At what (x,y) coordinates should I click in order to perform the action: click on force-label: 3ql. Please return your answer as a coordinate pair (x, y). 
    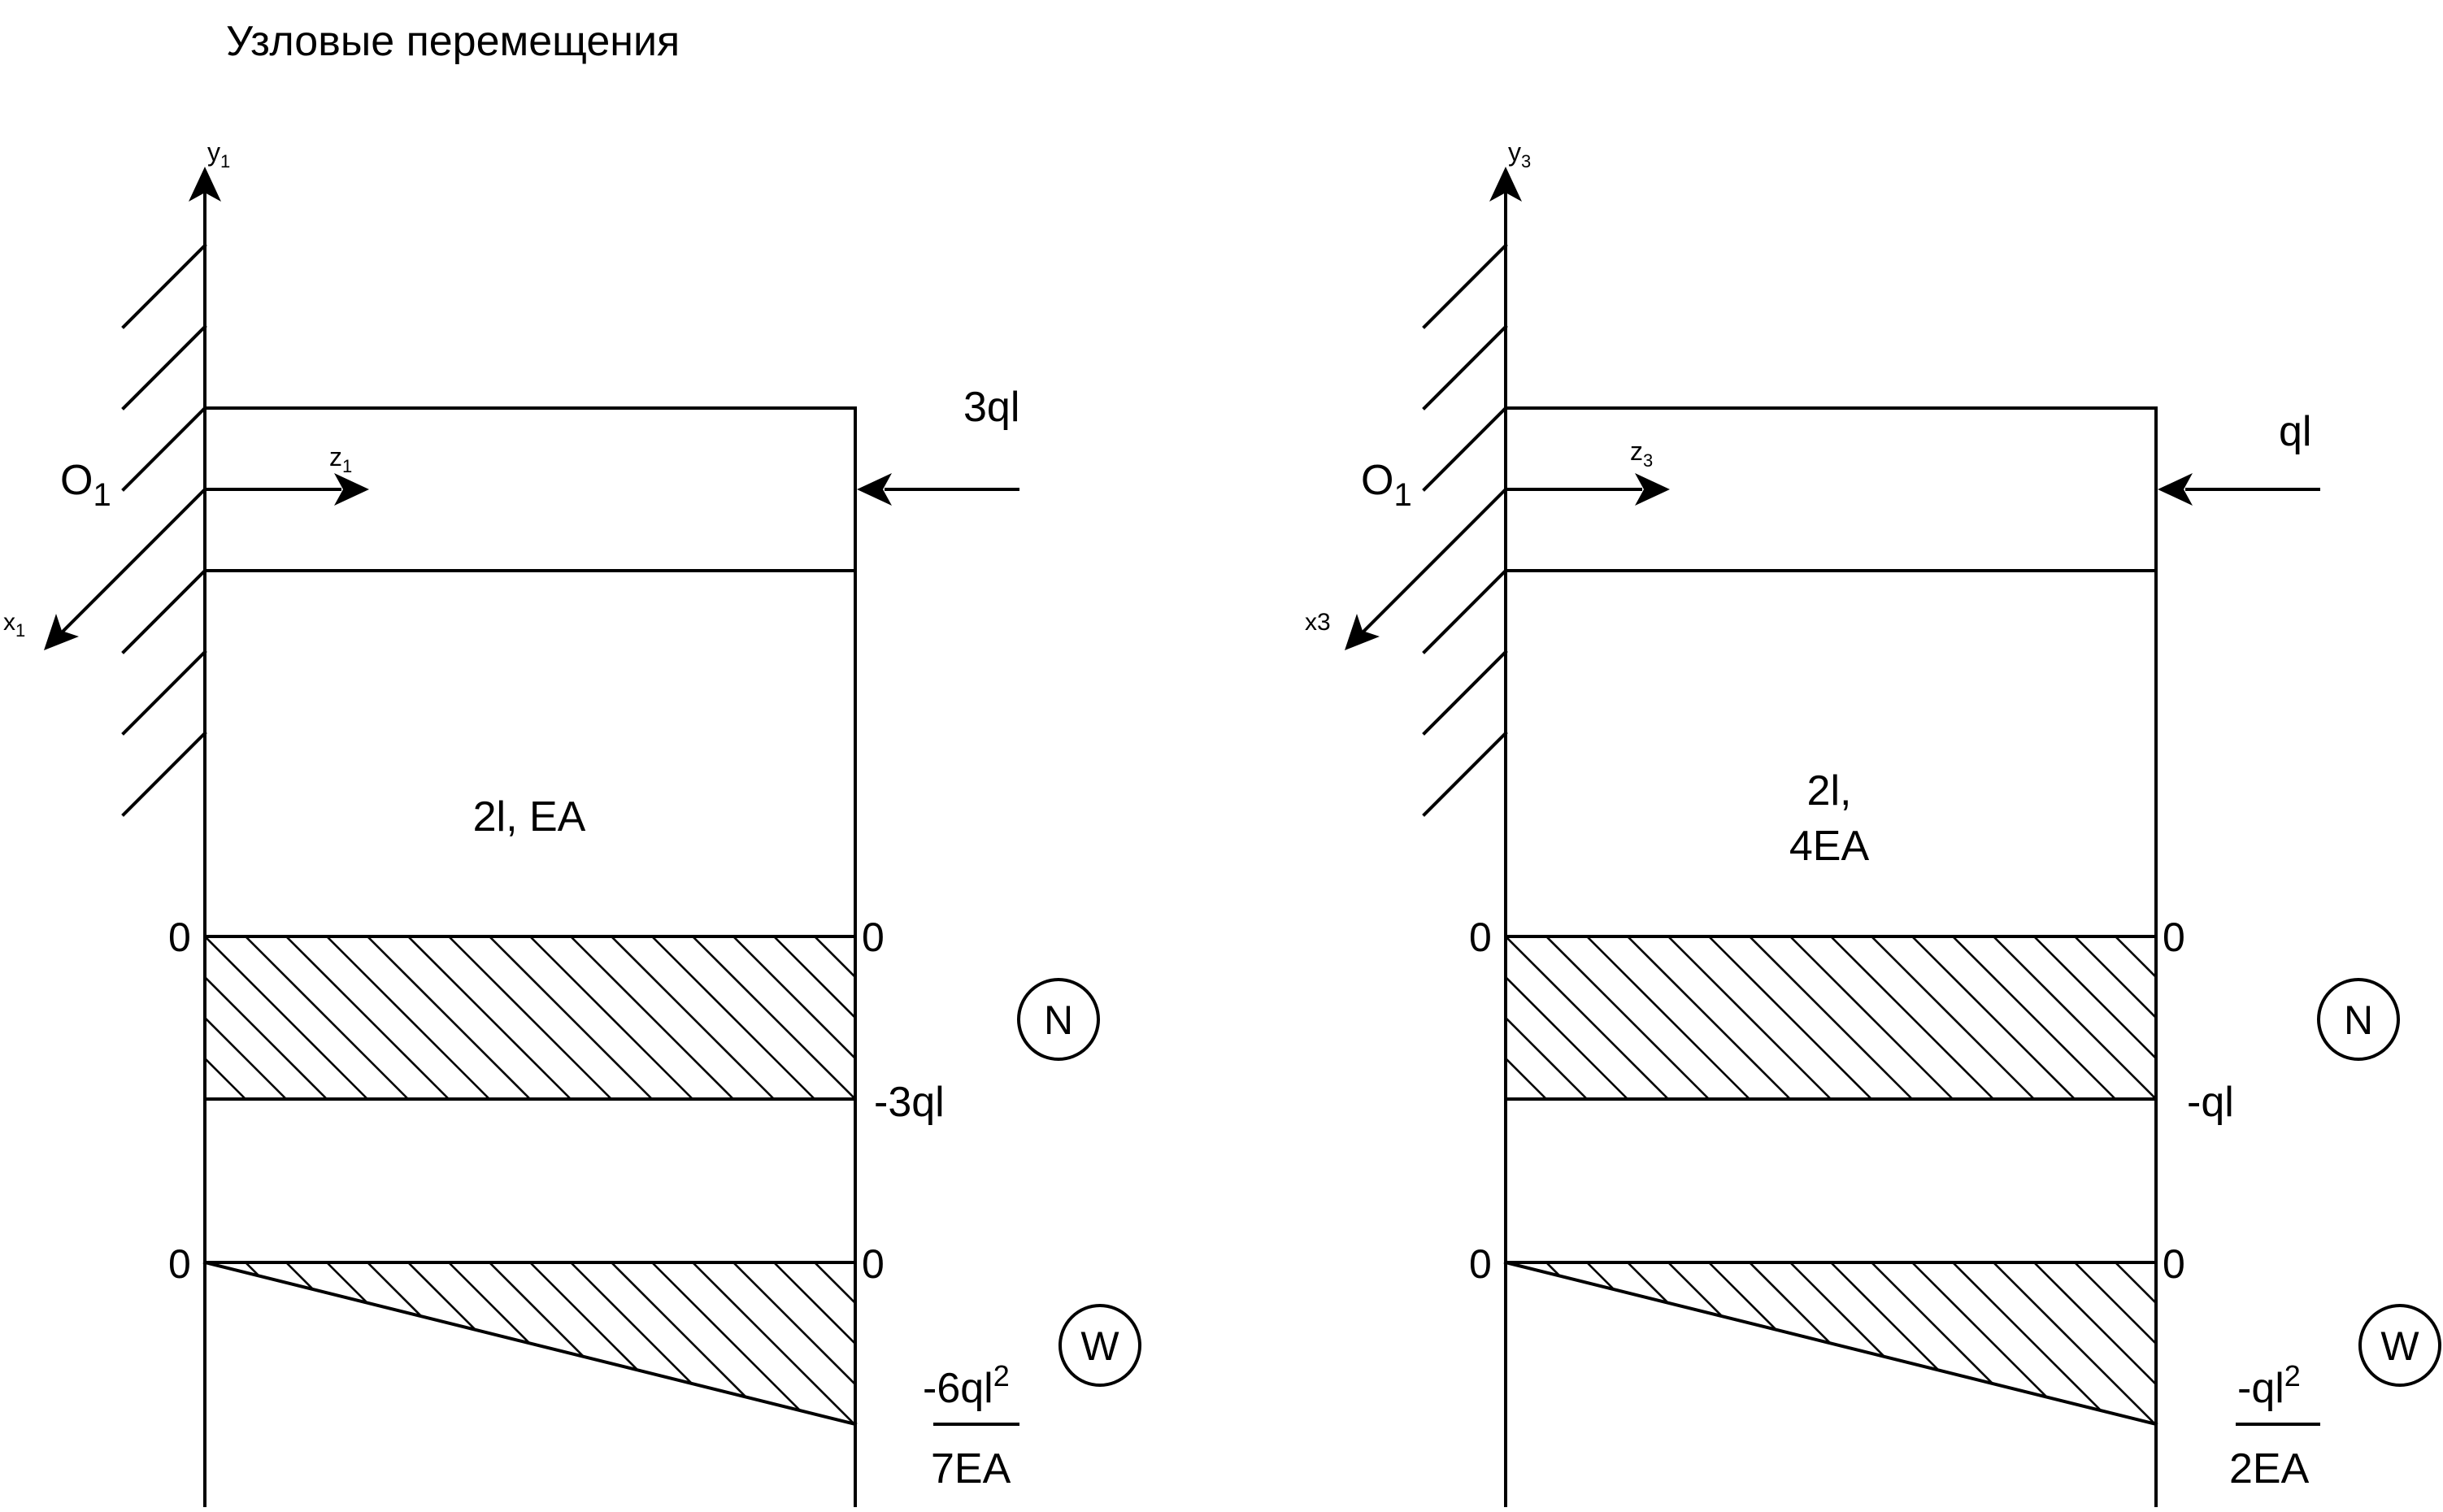
    Looking at the image, I should click on (991, 407).